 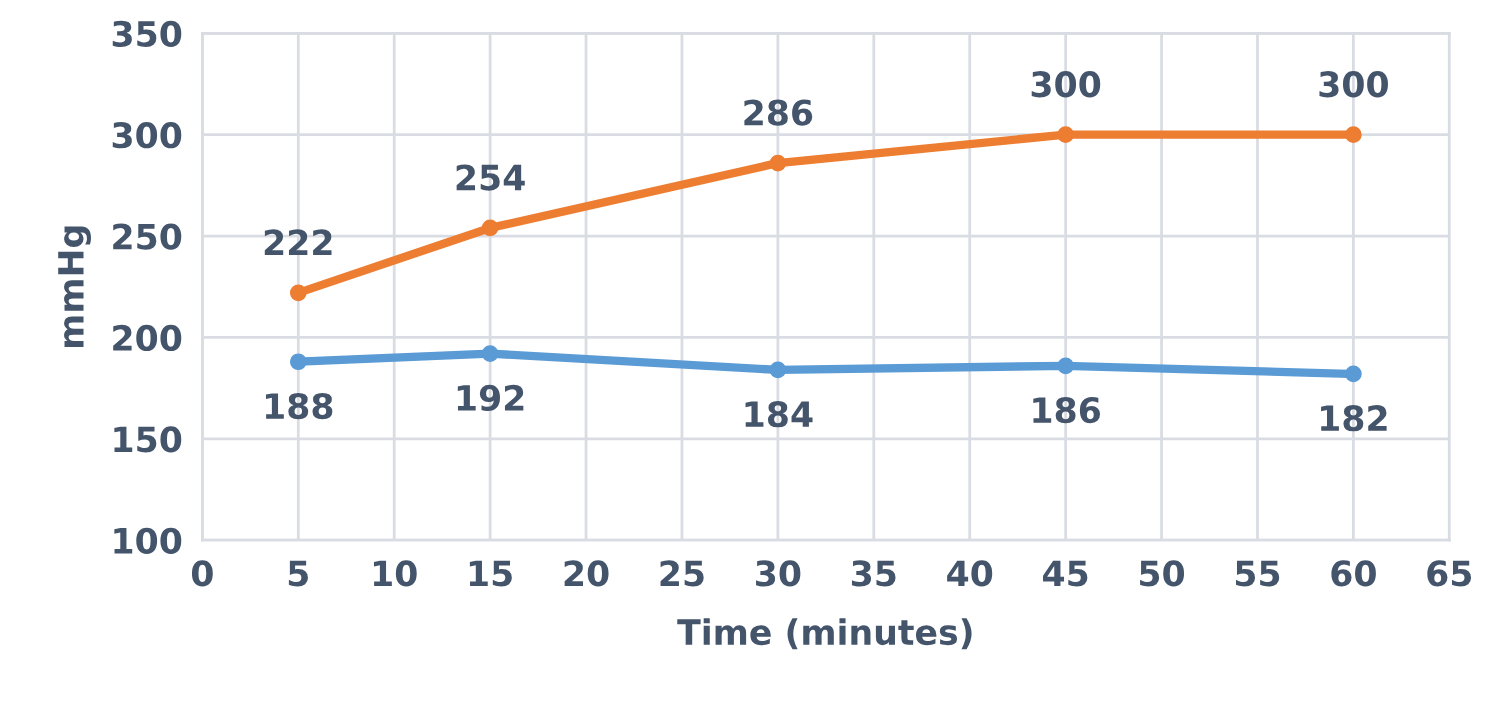 I want to click on x-tick-label: 30, so click(x=778, y=573).